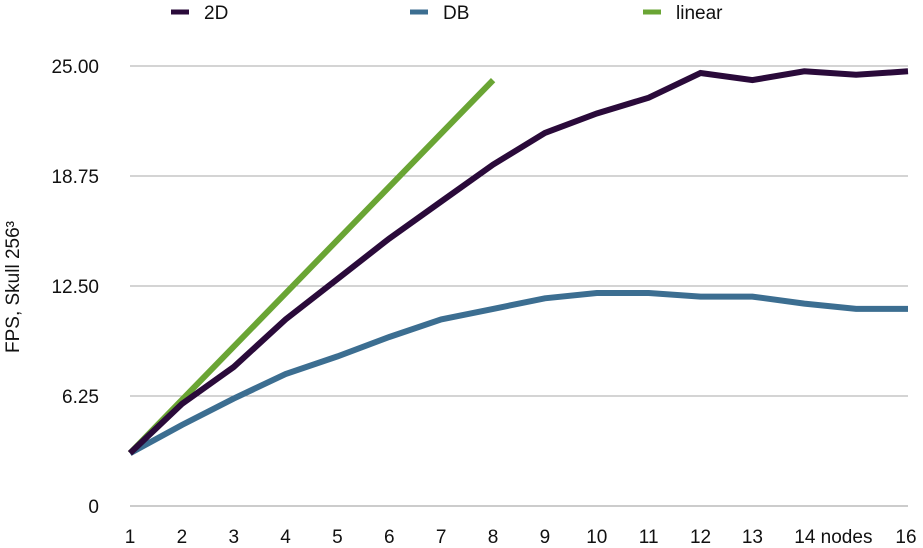 The image size is (923, 548). I want to click on x-tick-label: 10, so click(596, 537).